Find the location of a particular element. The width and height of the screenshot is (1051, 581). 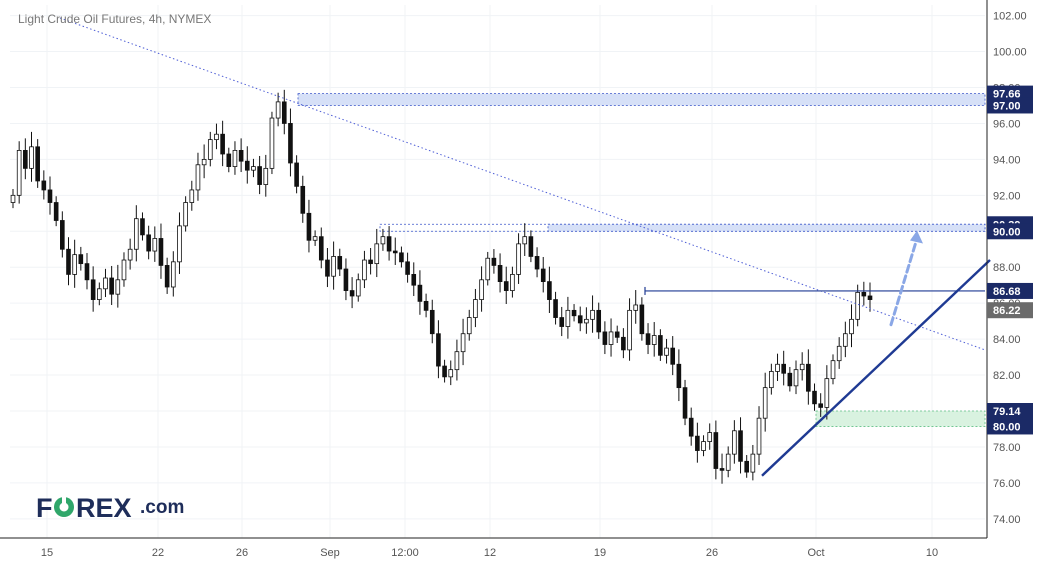

badge-86-68: 86.68 is located at coordinates (1010, 290).